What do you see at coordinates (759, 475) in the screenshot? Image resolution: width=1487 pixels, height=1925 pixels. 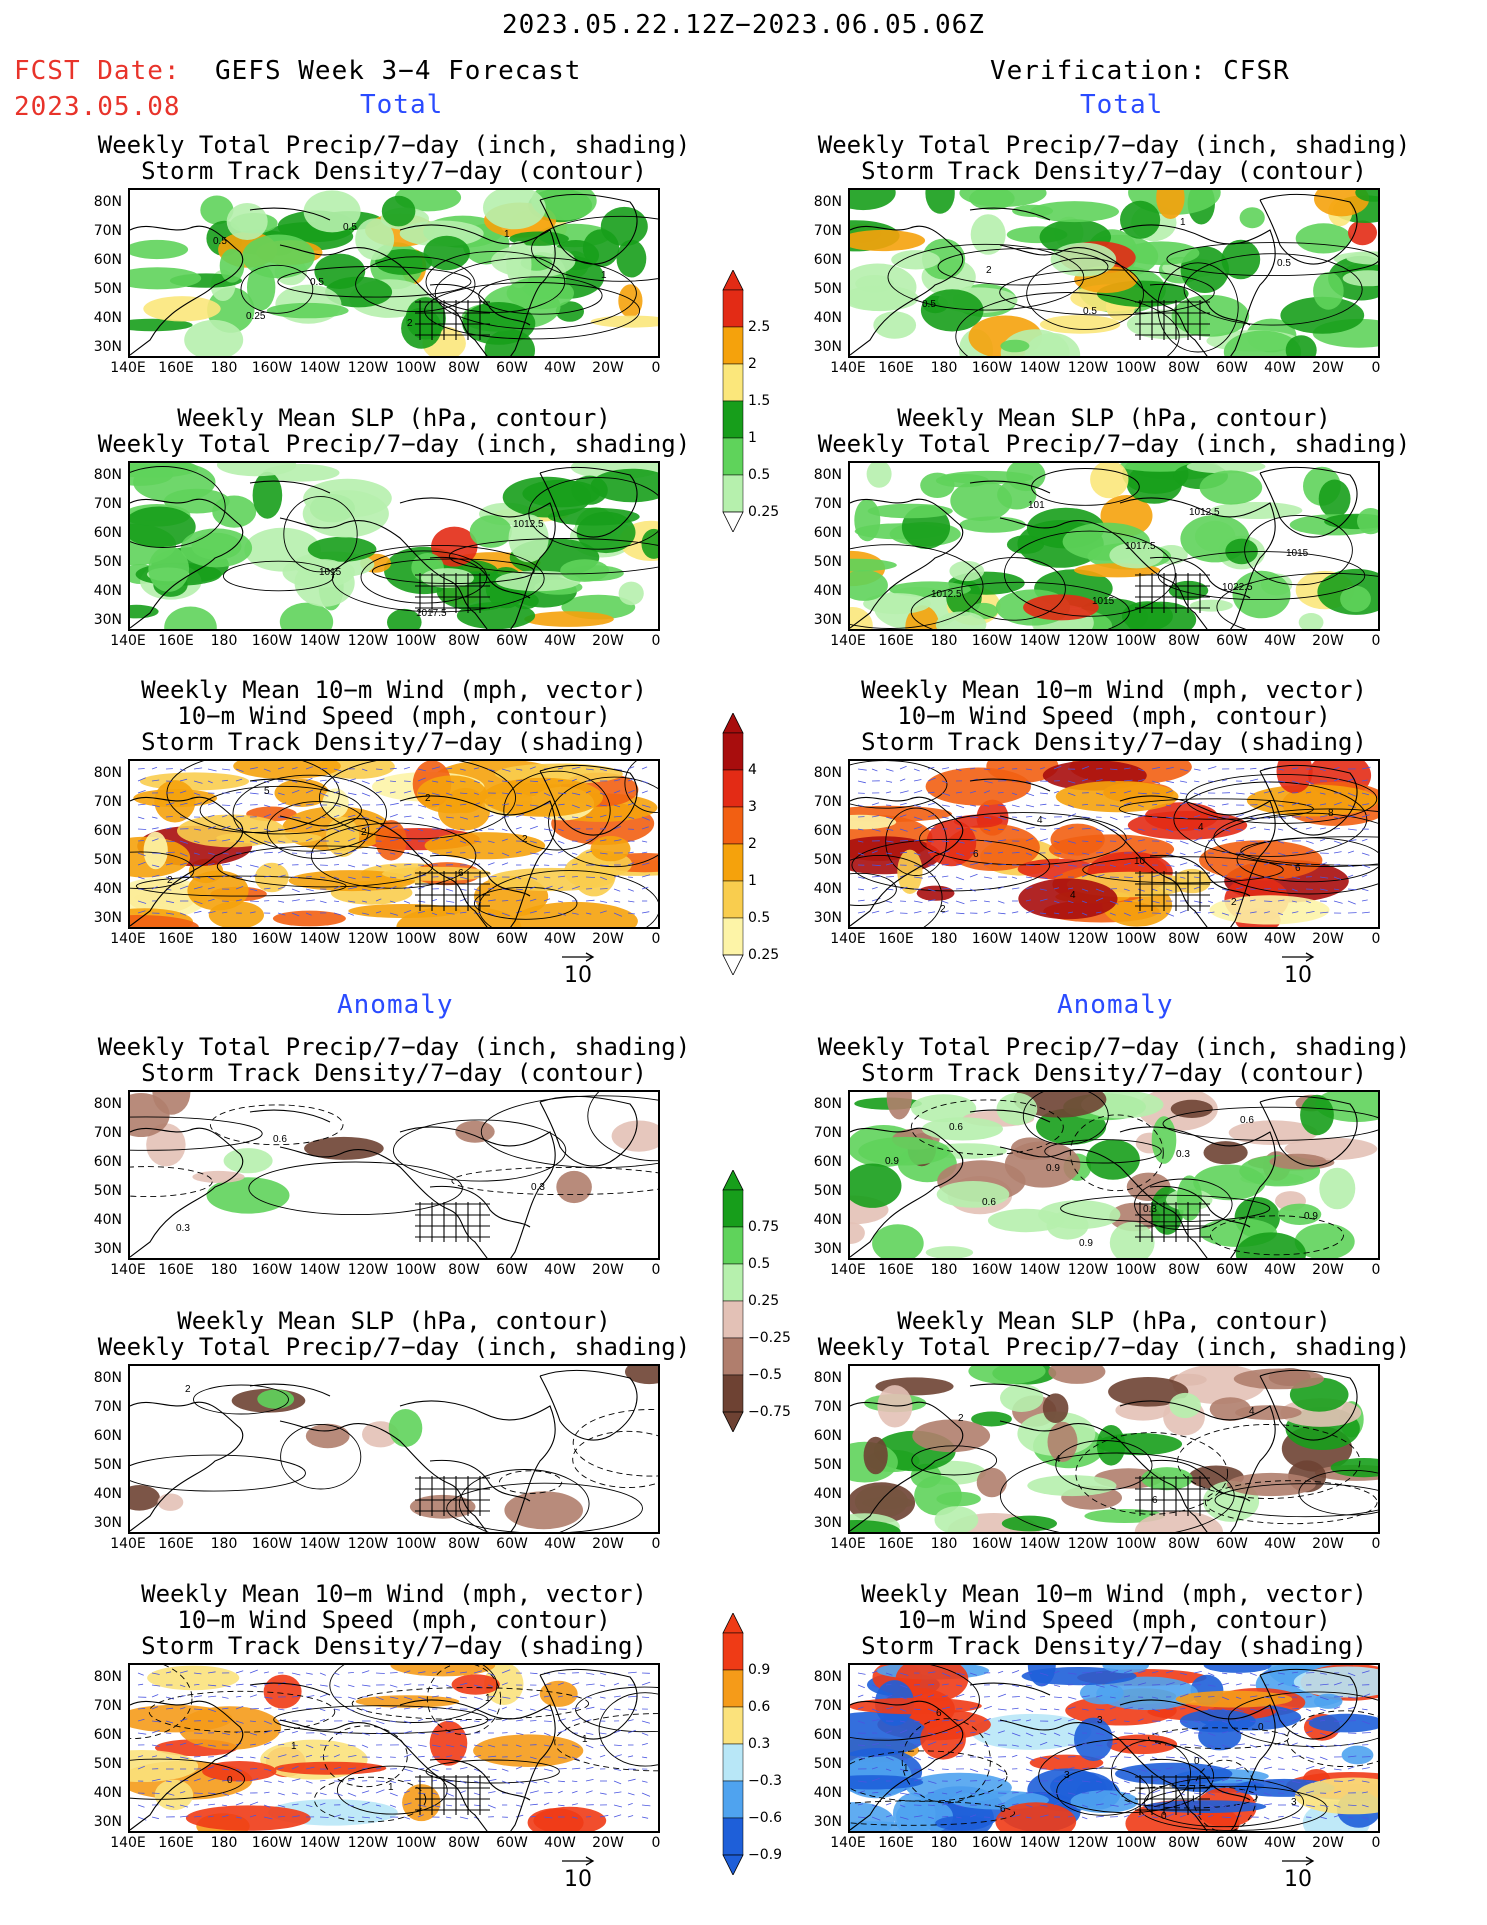 I see `colorbar-label: 0.5` at bounding box center [759, 475].